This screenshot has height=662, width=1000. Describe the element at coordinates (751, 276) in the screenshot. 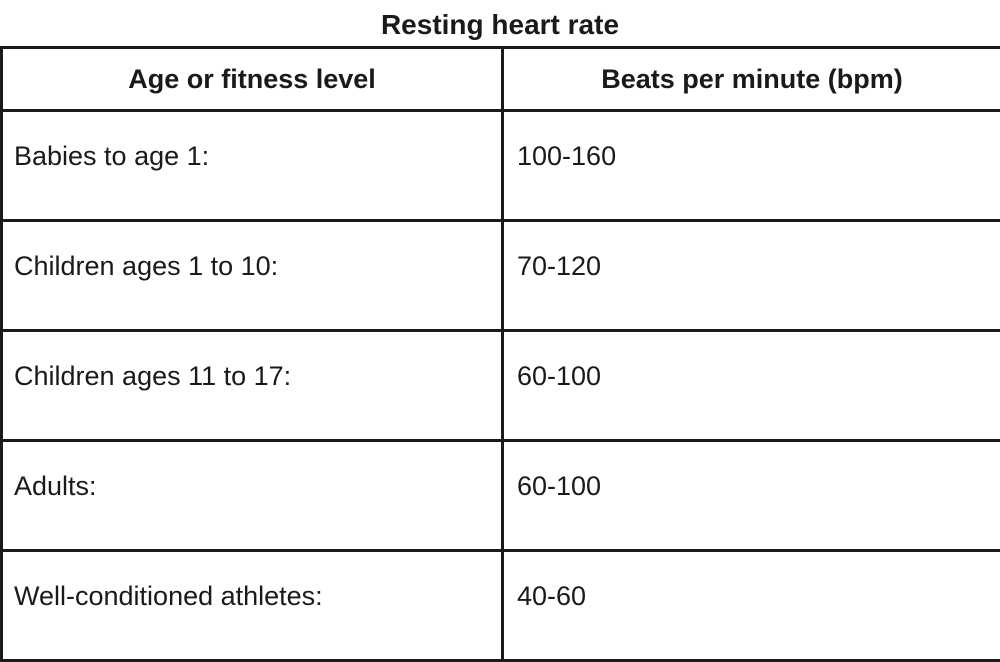

I see `row-bpm-value: 70-120` at that location.